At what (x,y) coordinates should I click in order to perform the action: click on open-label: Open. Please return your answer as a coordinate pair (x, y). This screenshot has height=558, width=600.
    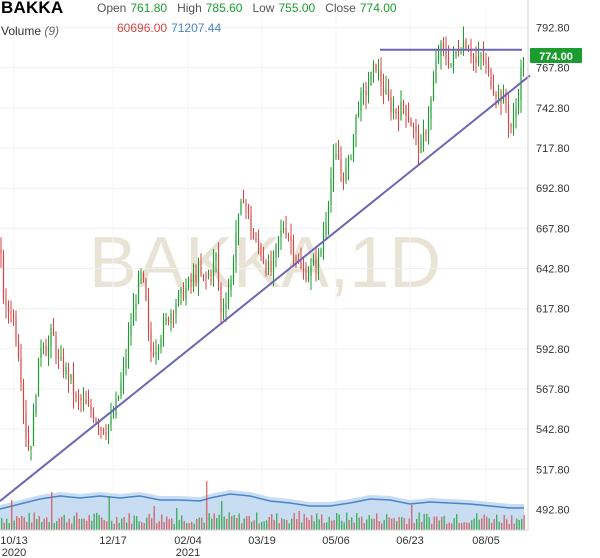
    Looking at the image, I should click on (112, 8).